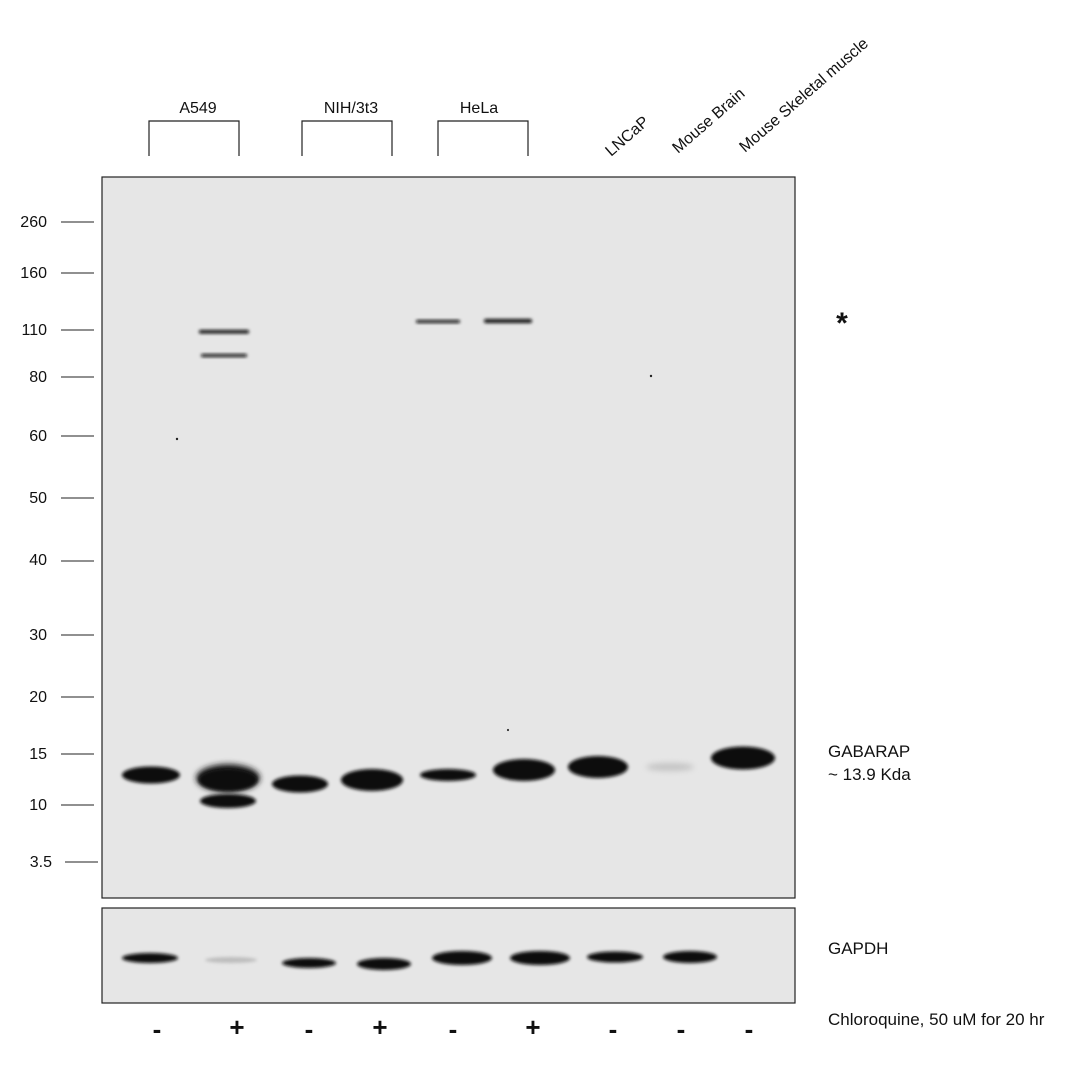 The image size is (1084, 1066). Describe the element at coordinates (38, 754) in the screenshot. I see `mw-label-15: 15` at that location.